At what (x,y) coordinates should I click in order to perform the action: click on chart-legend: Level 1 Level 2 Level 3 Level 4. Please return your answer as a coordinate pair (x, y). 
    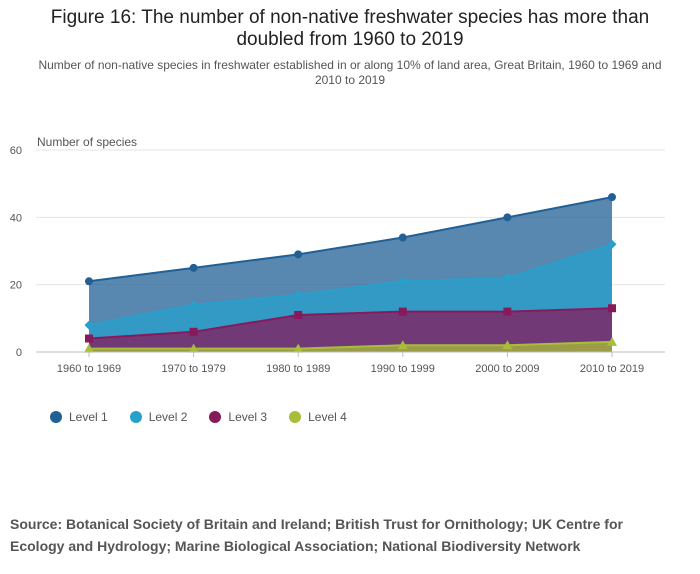
    Looking at the image, I should click on (198, 417).